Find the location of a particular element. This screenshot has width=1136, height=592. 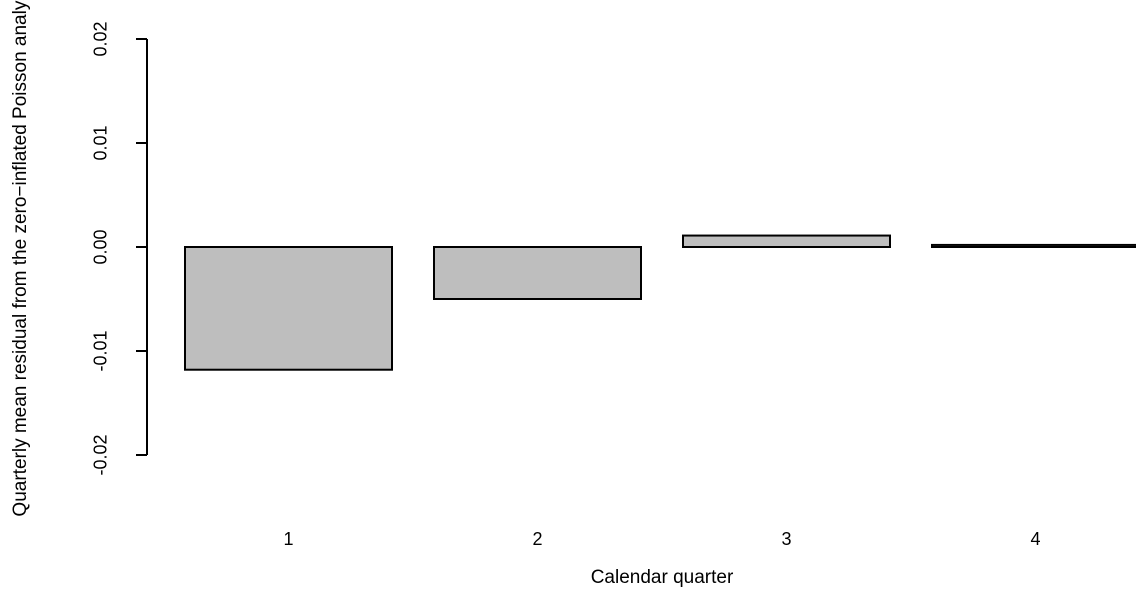

y-tick-label: -0.02 is located at coordinates (100, 454).